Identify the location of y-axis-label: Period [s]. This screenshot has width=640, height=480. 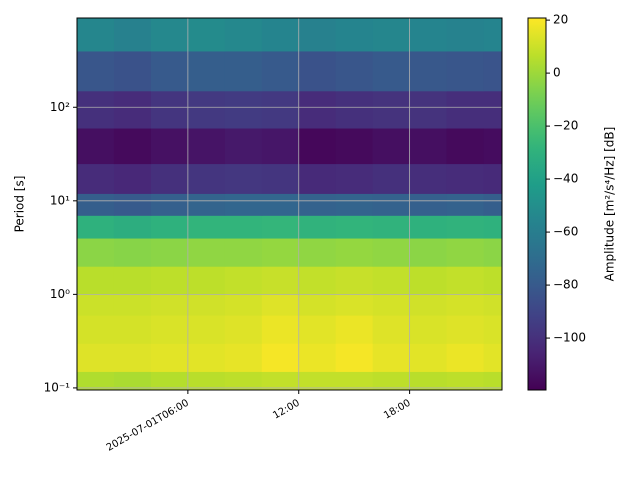
(20, 204).